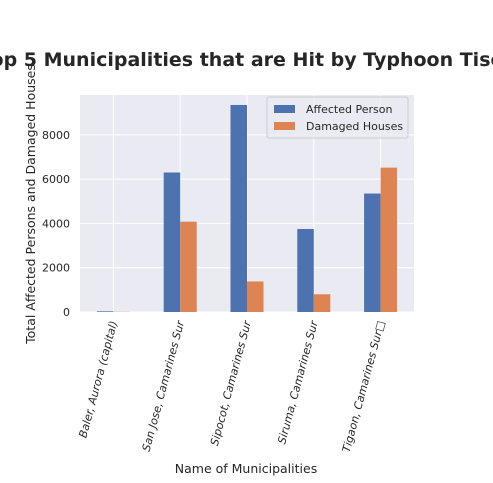  What do you see at coordinates (354, 126) in the screenshot?
I see `legend-label: Damaged Houses` at bounding box center [354, 126].